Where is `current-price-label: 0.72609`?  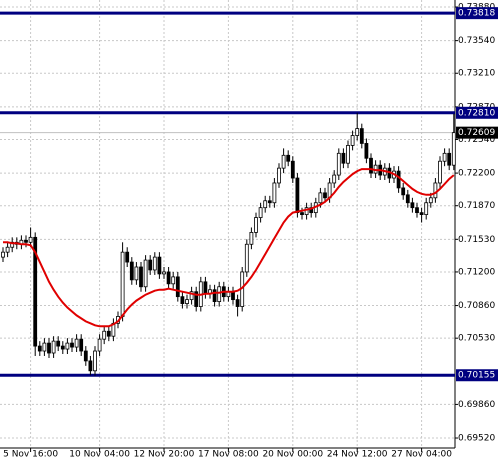 current-price-label: 0.72609 is located at coordinates (476, 133).